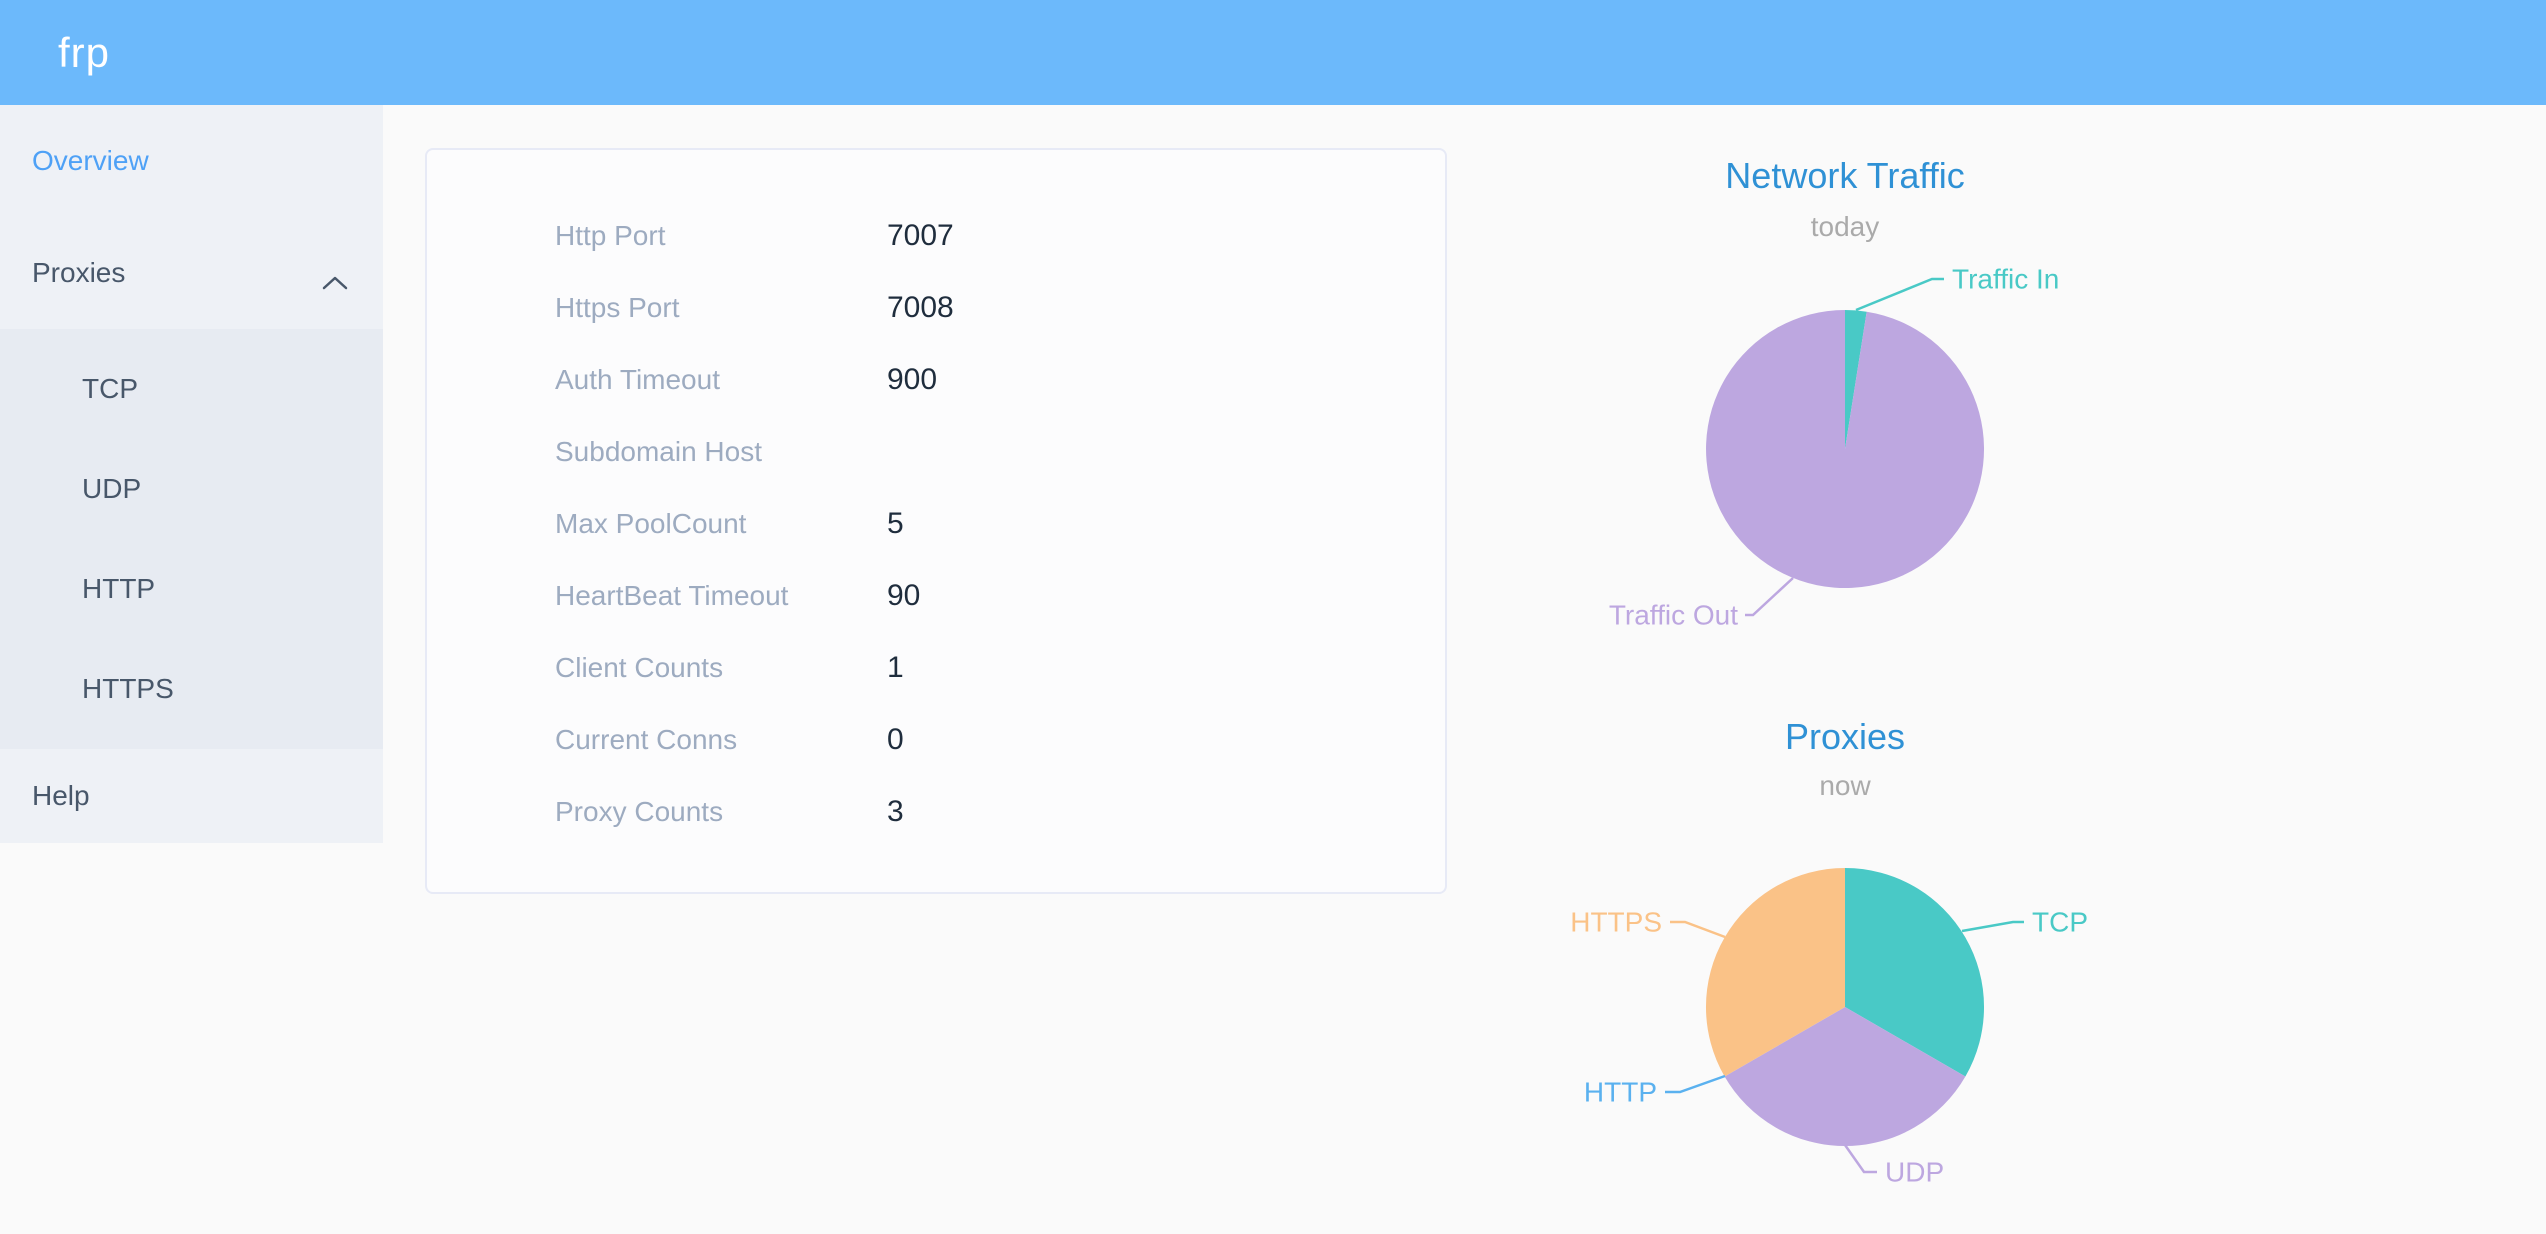 This screenshot has height=1234, width=2546. I want to click on config-label: Current Conns, so click(646, 739).